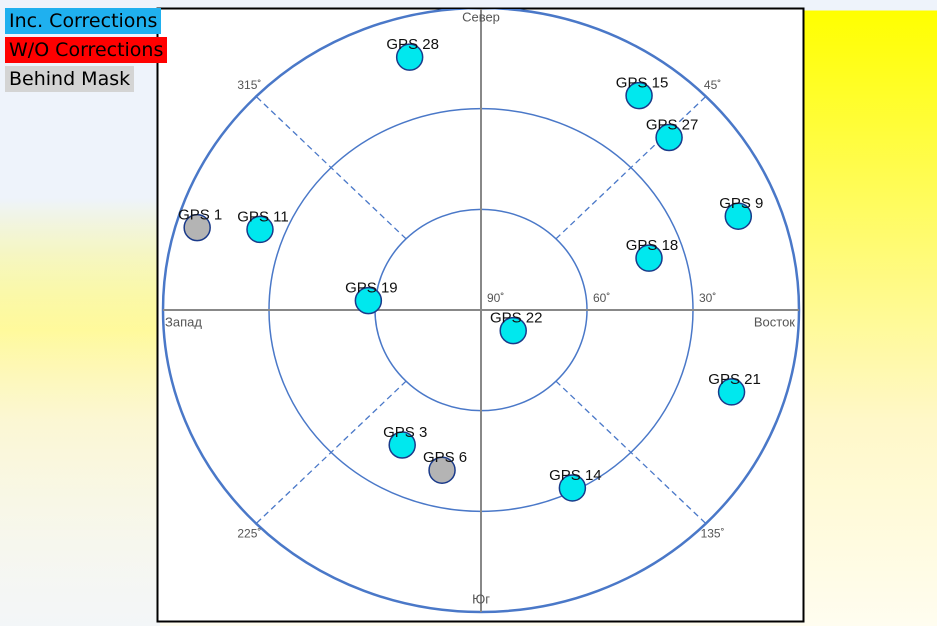 The width and height of the screenshot is (937, 626). I want to click on elevation-label: 60˚, so click(601, 298).